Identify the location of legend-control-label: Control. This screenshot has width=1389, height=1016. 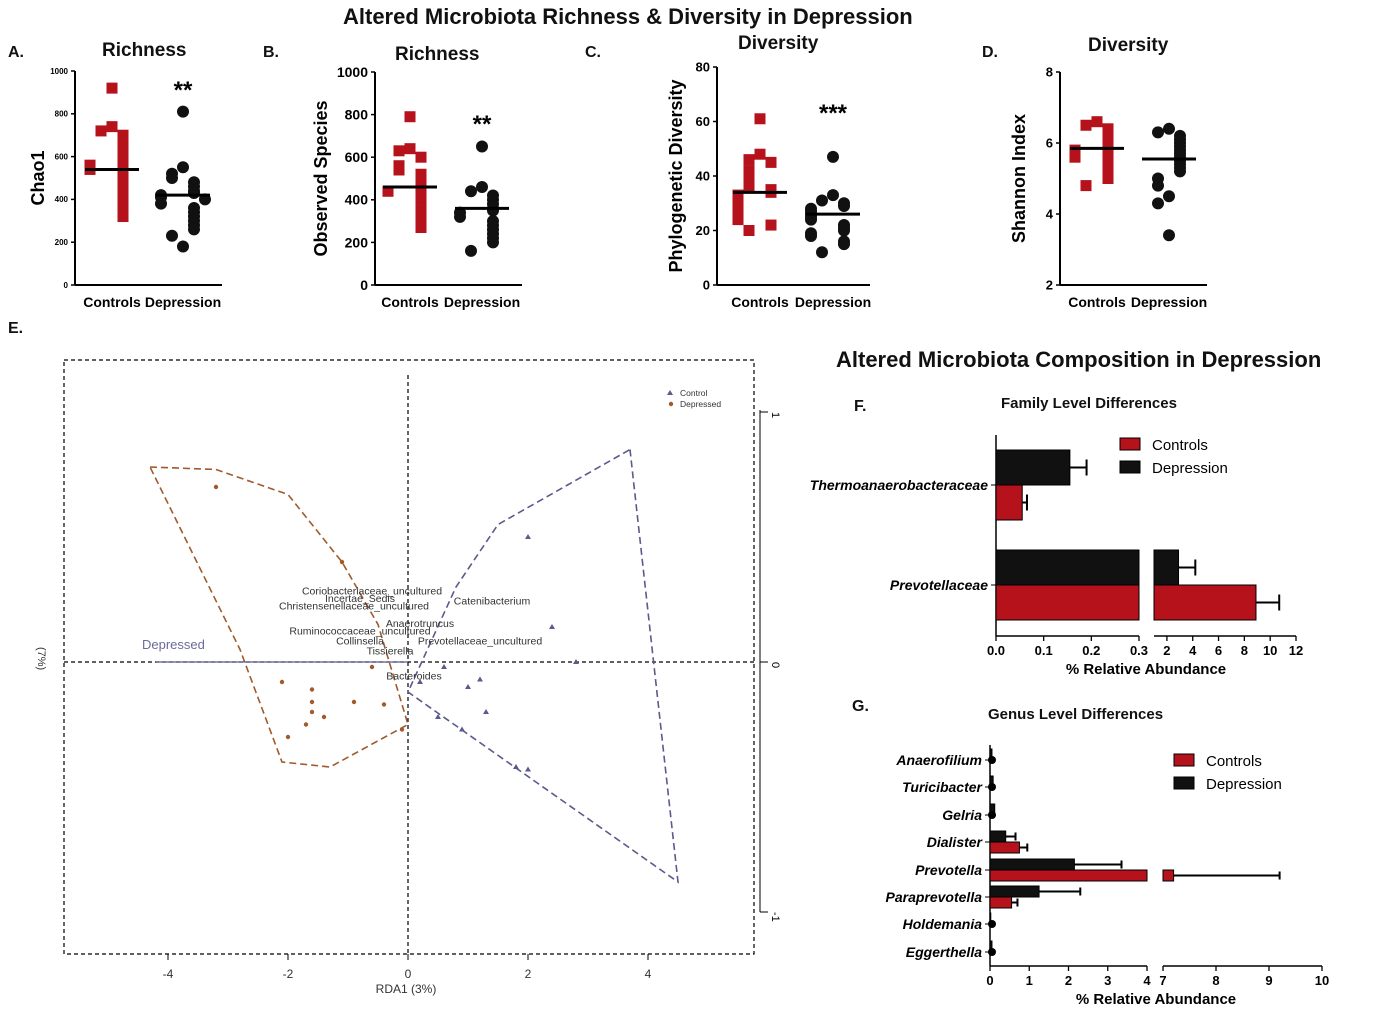
(694, 393).